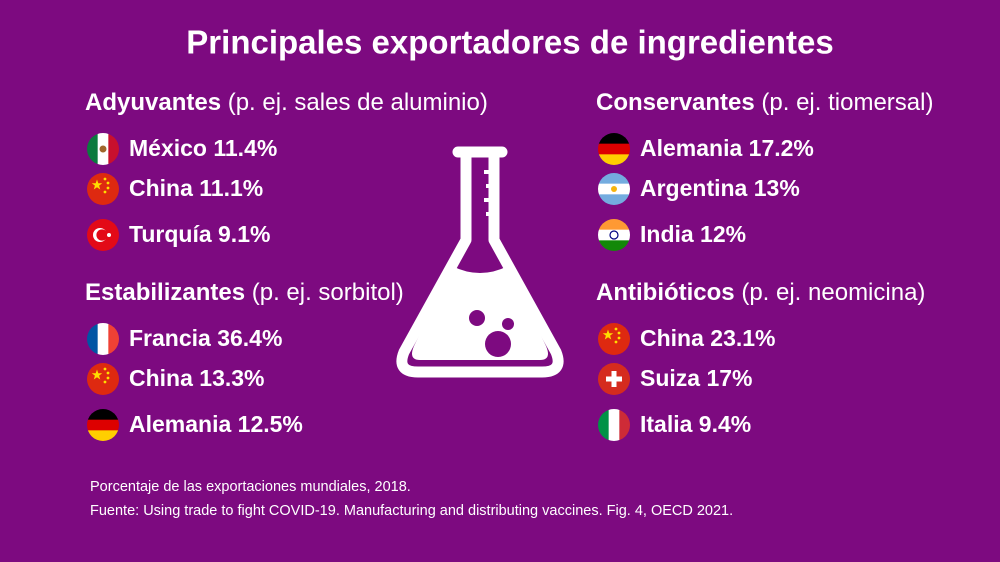 This screenshot has height=562, width=1000. What do you see at coordinates (695, 424) in the screenshot?
I see `country-share: Italia 9.4%` at bounding box center [695, 424].